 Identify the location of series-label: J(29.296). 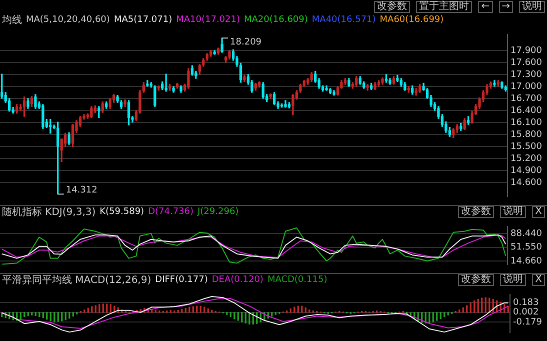
(218, 212).